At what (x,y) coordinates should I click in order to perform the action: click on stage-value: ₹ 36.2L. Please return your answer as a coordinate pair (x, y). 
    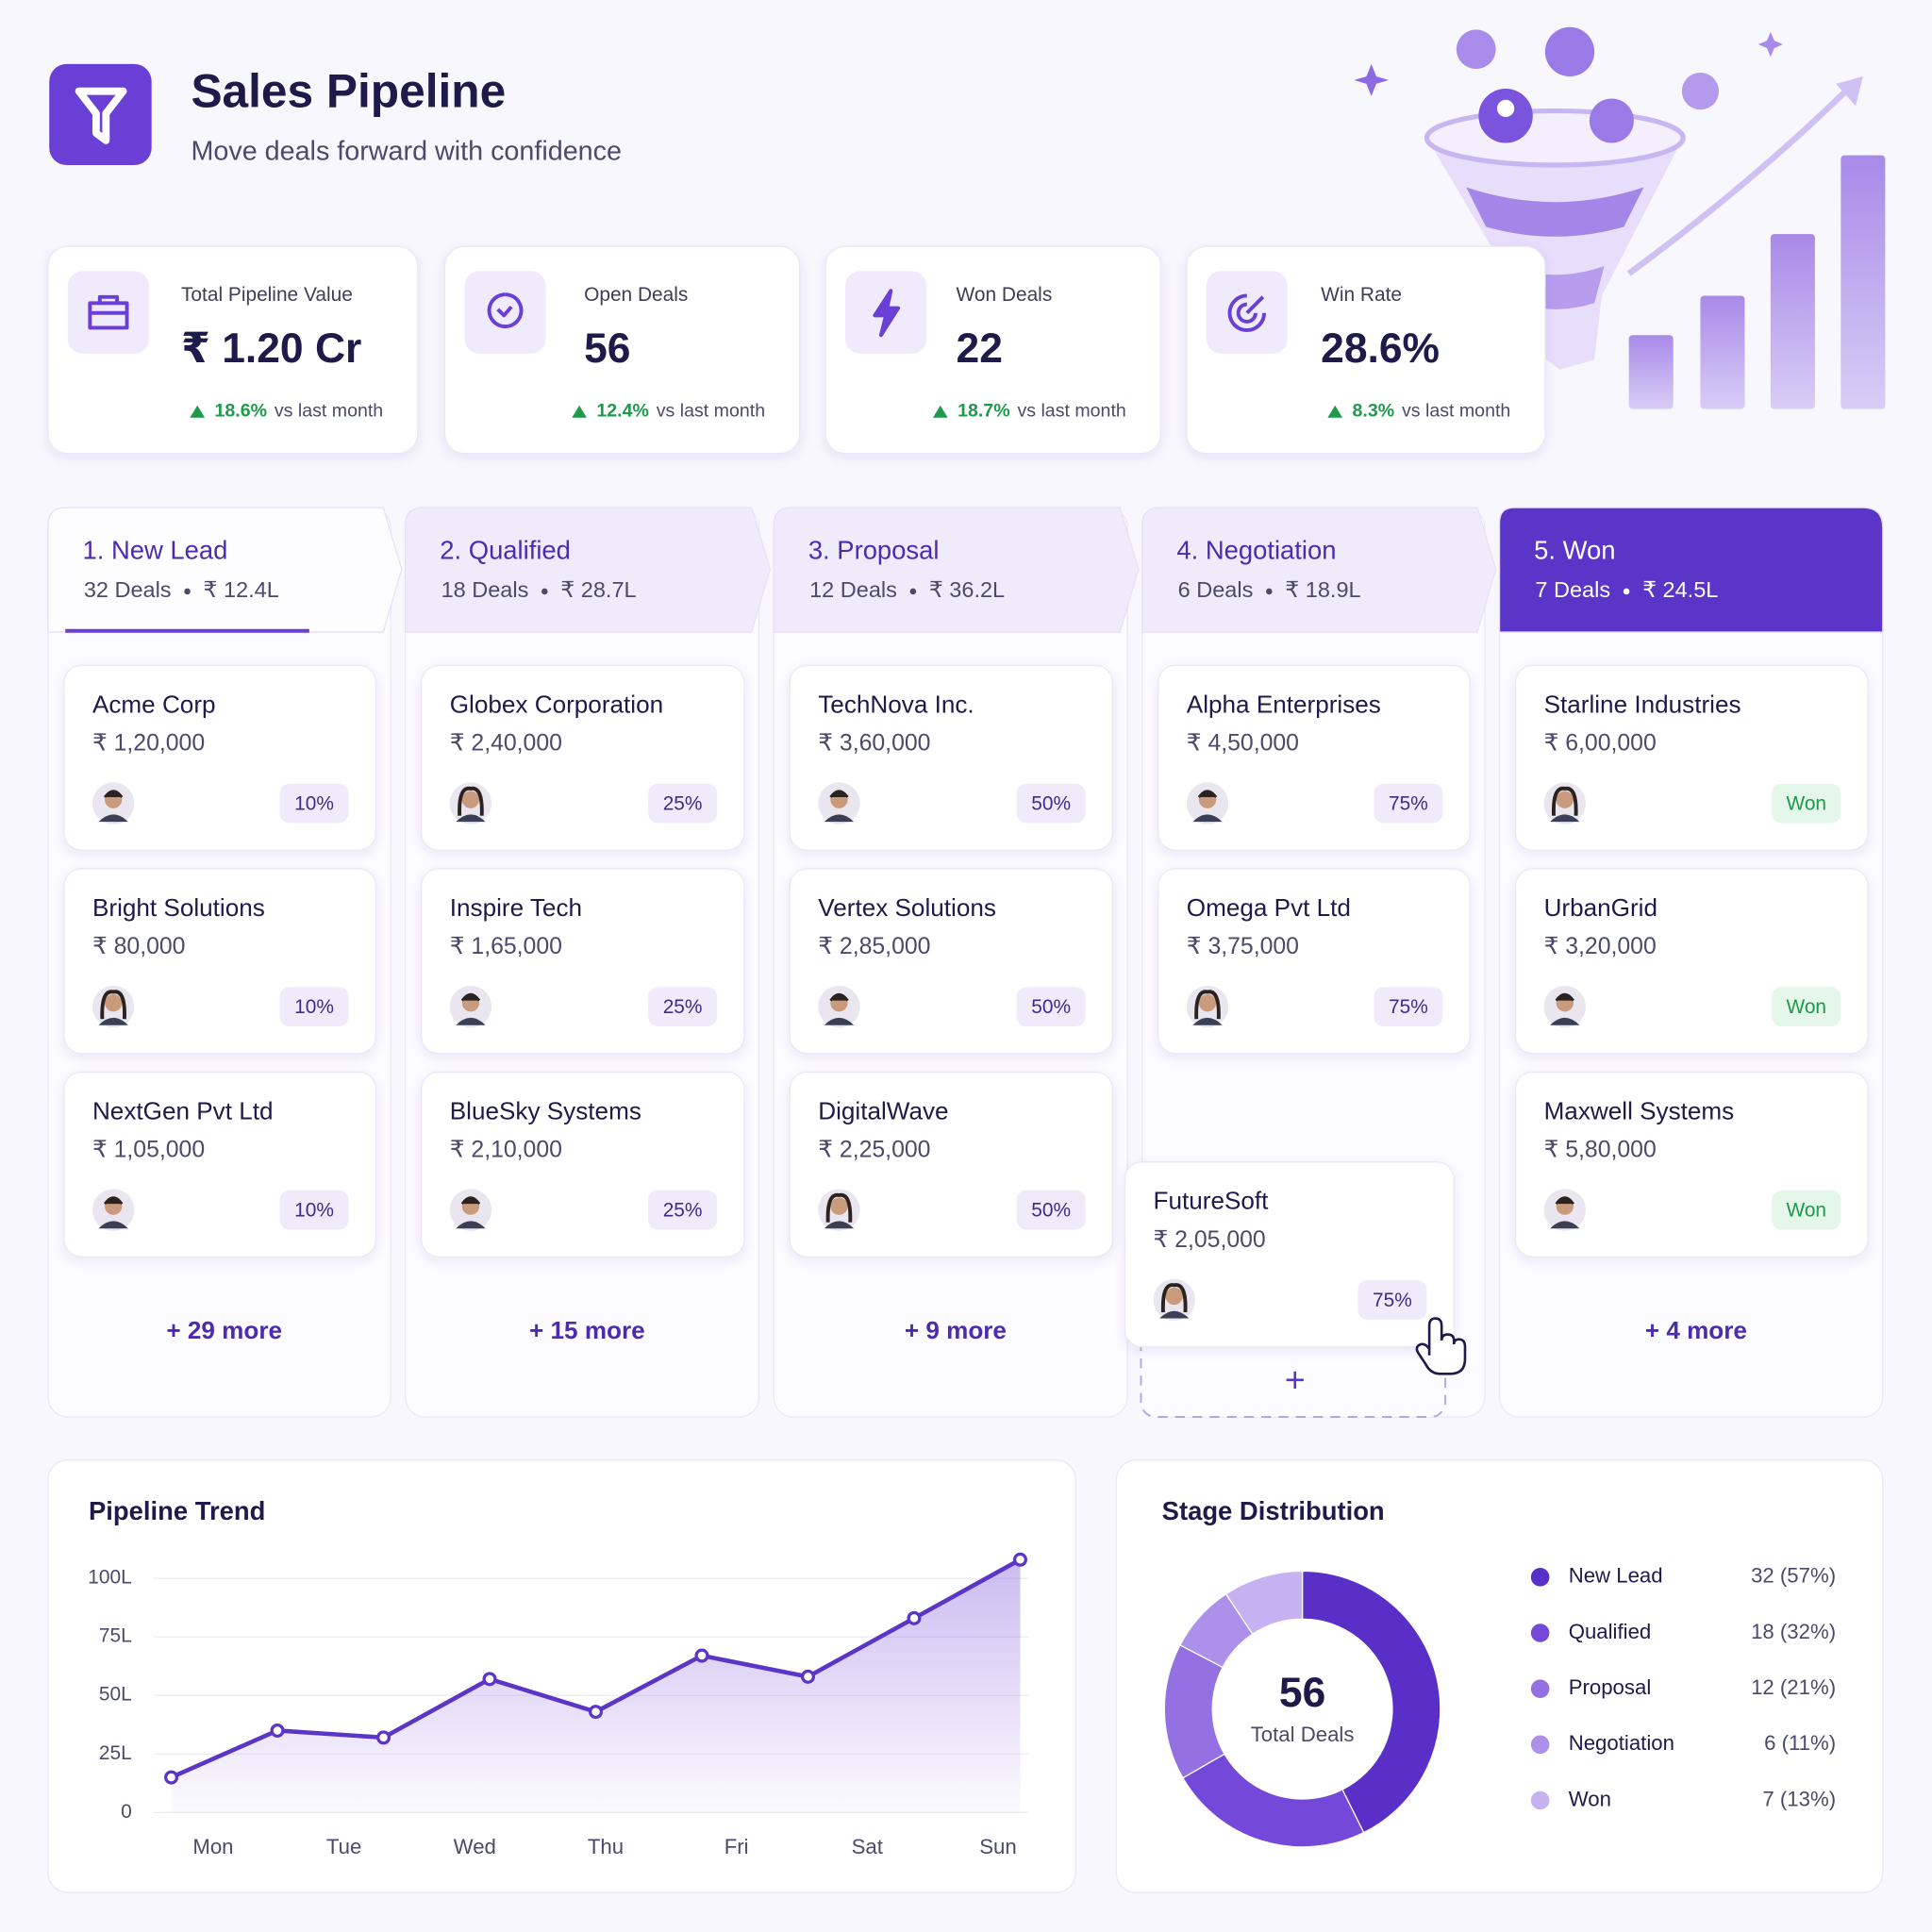
    Looking at the image, I should click on (967, 589).